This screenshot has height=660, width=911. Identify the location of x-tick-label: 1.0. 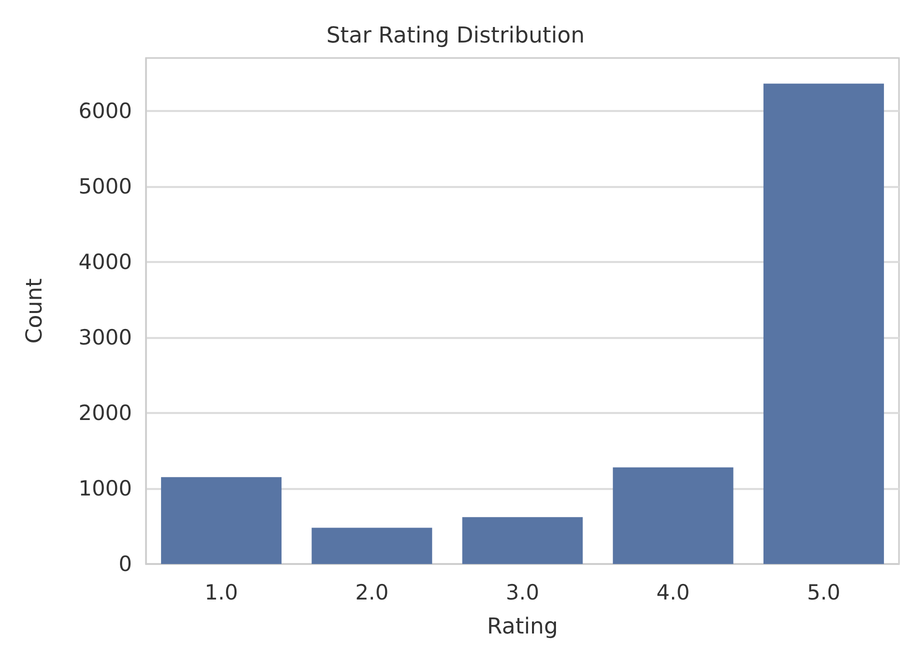
(221, 592).